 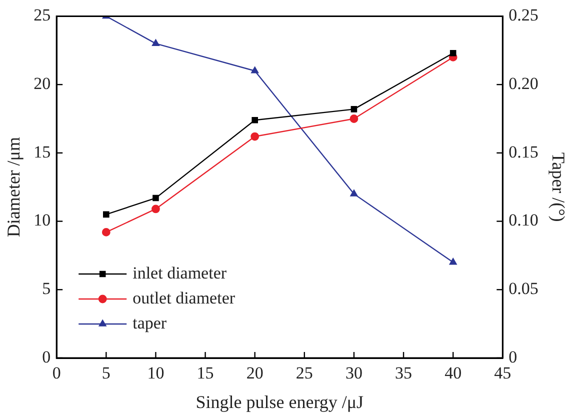 I want to click on x-tick-label: 30, so click(x=353, y=373).